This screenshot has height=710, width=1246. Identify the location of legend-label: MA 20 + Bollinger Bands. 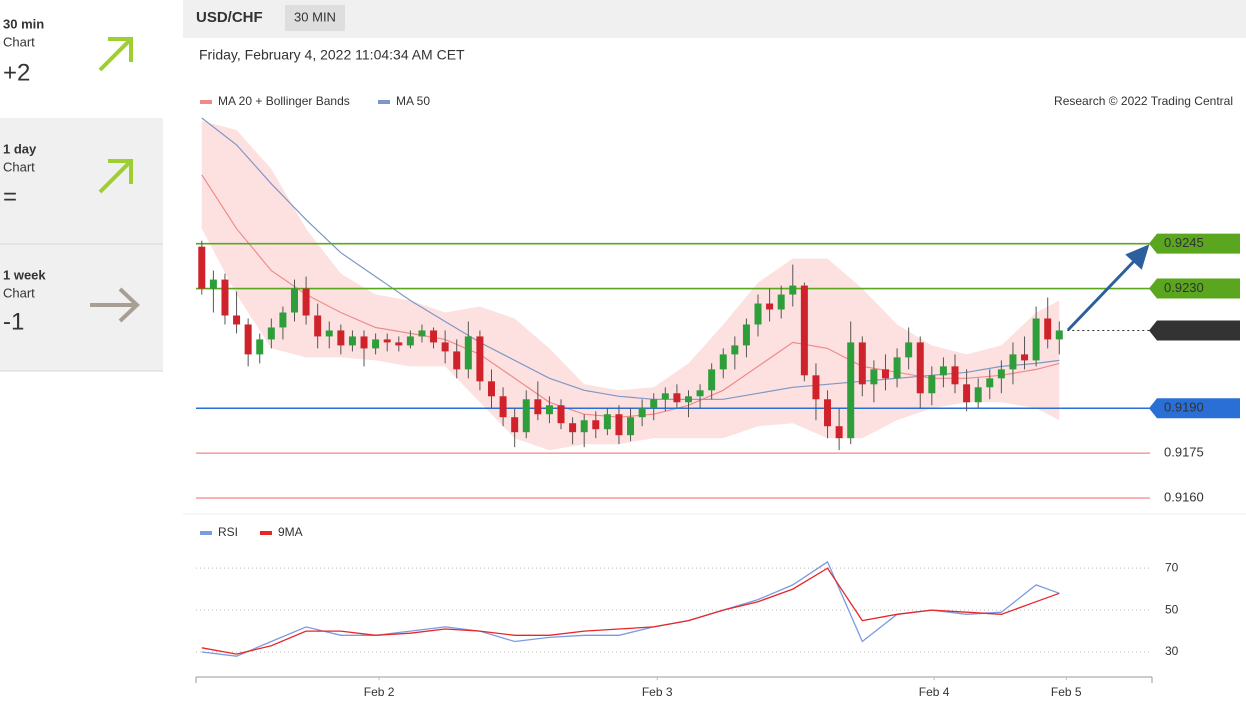
(284, 101).